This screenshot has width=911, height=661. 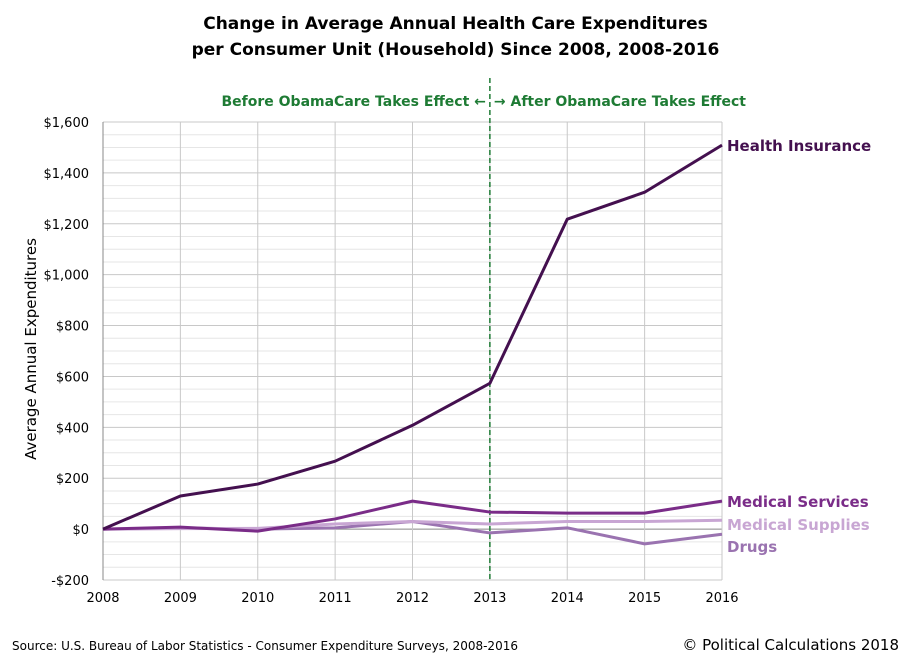 I want to click on y-tick-label: $0, so click(x=80, y=530).